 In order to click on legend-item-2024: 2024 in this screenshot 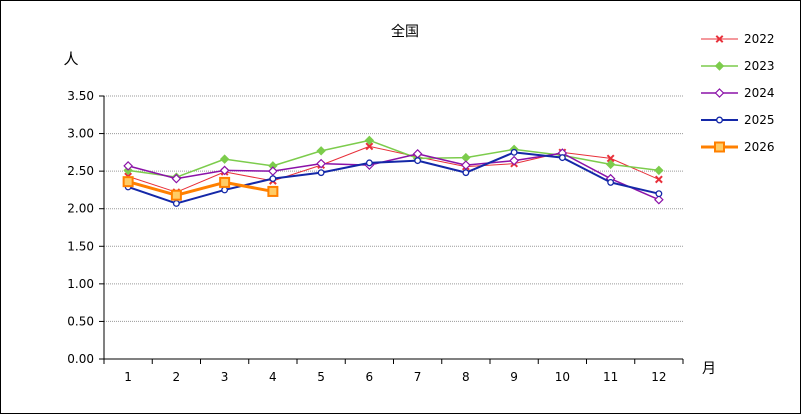, I will do `click(738, 93)`.